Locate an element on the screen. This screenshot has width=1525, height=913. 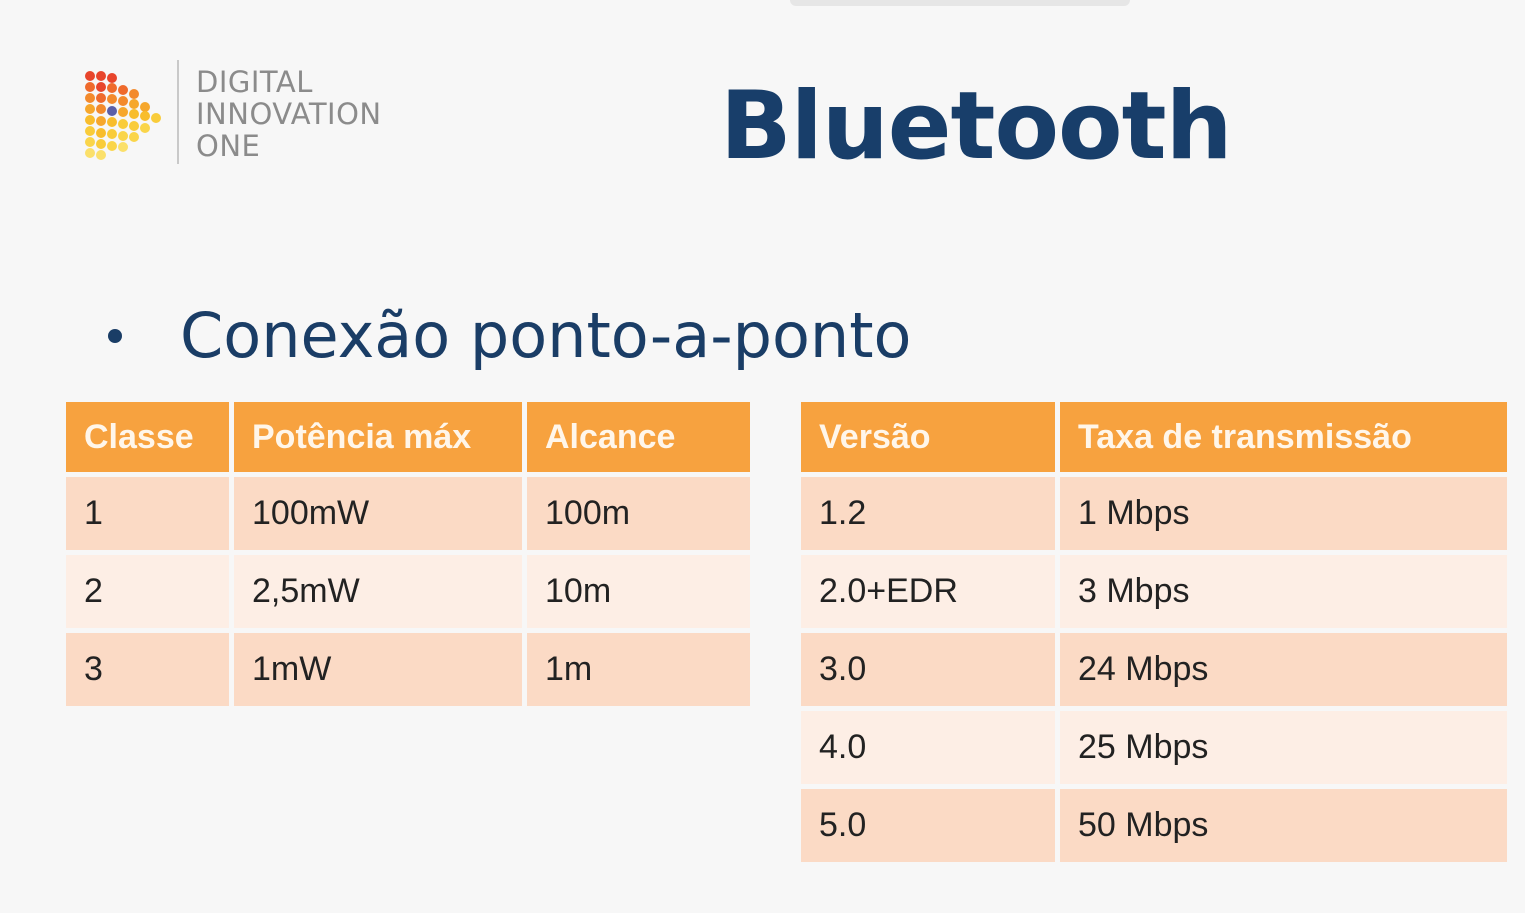
table-row: 3.0 24 Mbps is located at coordinates (1154, 669).